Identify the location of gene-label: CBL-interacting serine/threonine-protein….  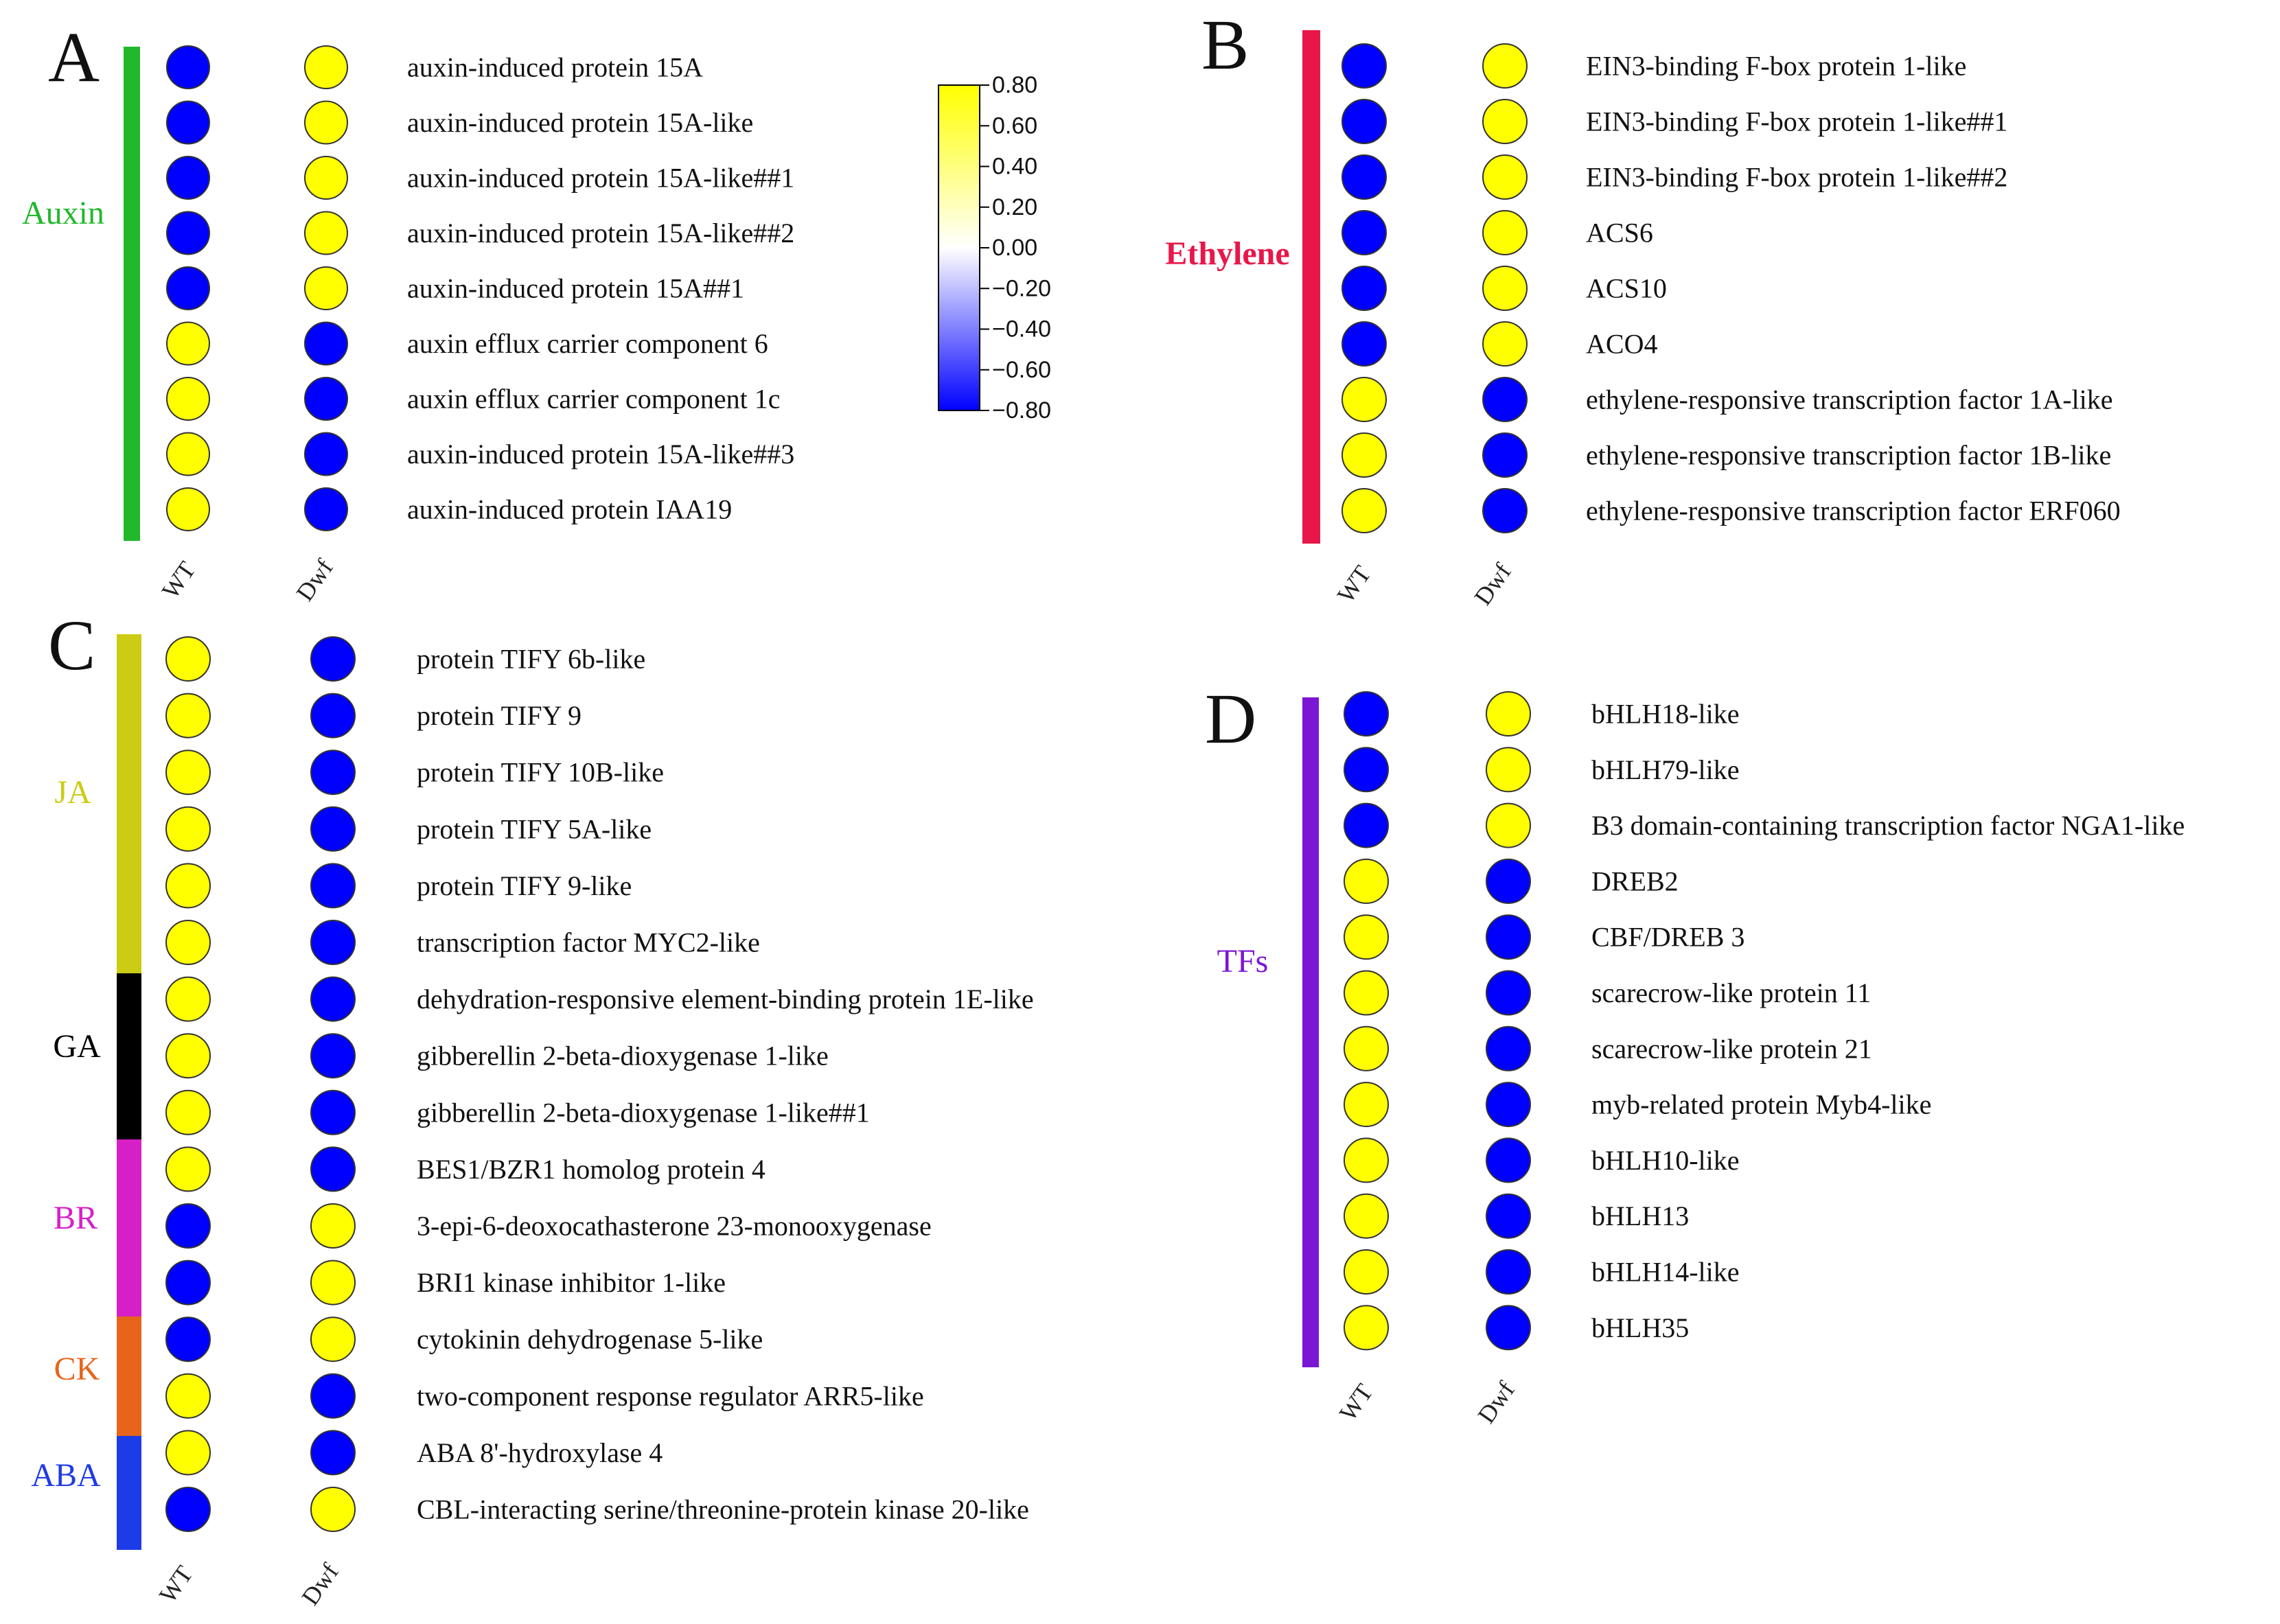
(723, 1509).